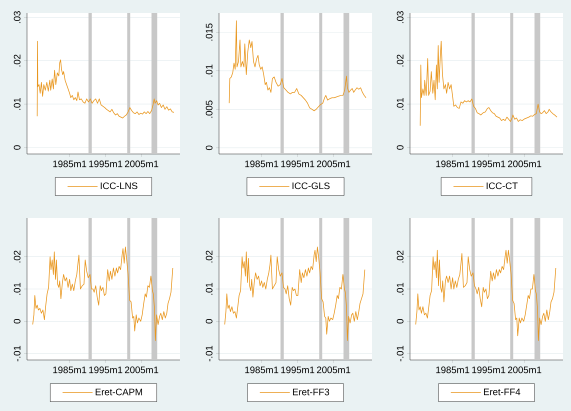 This screenshot has height=411, width=571. Describe the element at coordinates (209, 109) in the screenshot. I see `y-tick-label: .005` at that location.